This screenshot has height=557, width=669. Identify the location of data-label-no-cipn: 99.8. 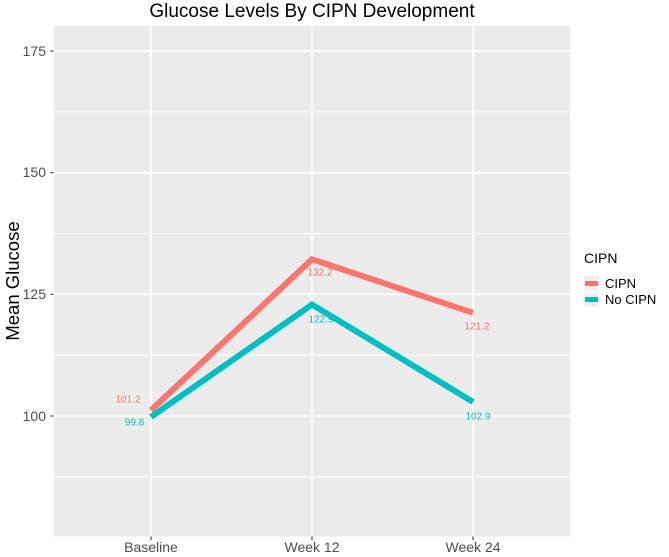
(134, 423).